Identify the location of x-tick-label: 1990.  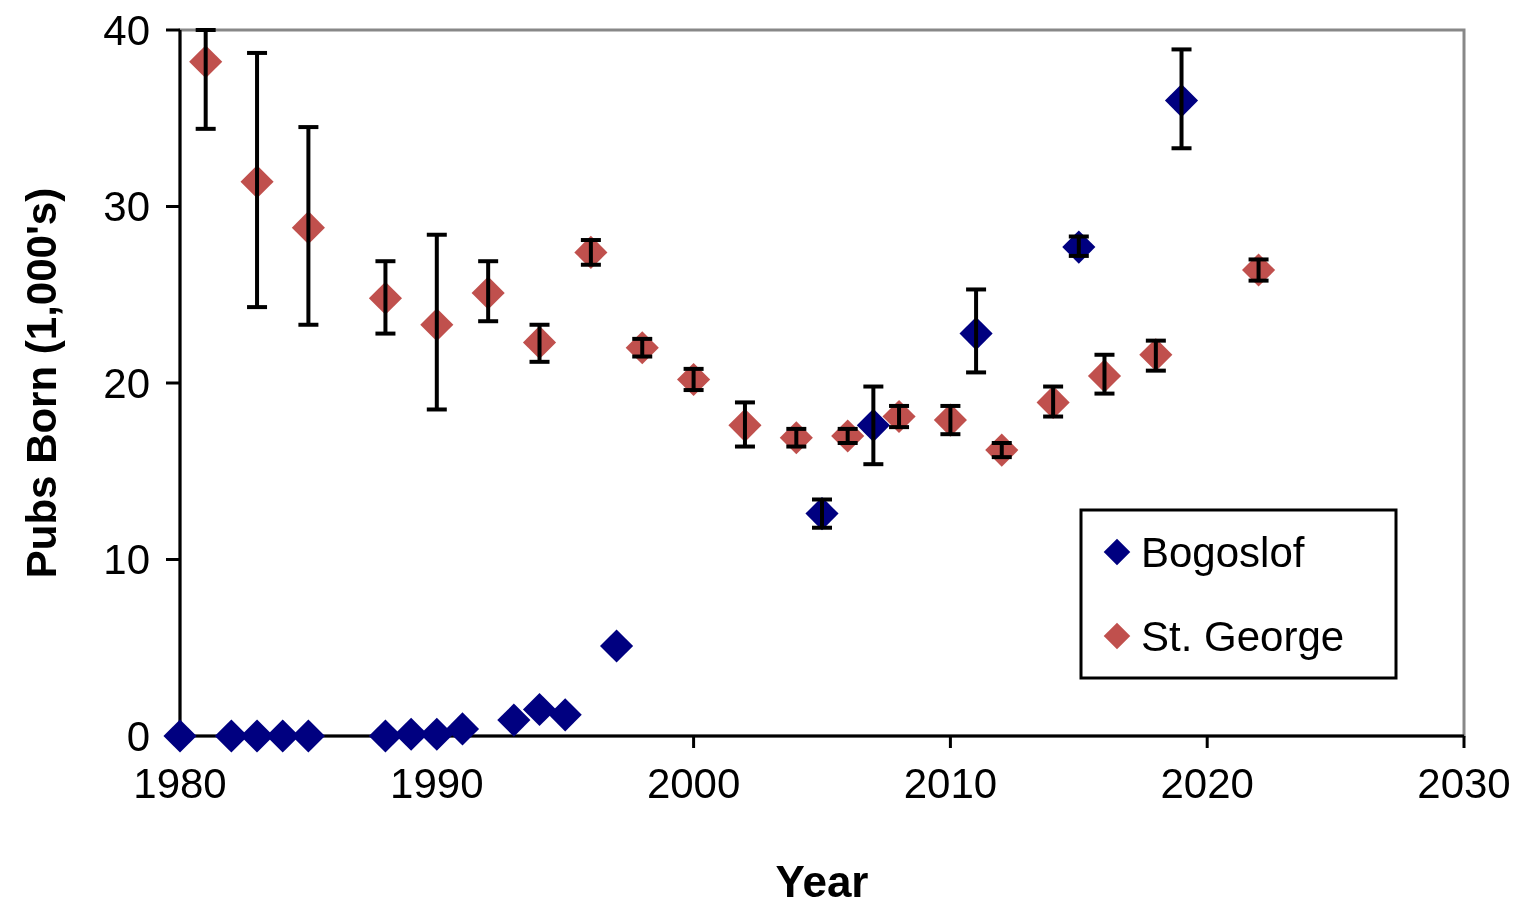
(437, 783).